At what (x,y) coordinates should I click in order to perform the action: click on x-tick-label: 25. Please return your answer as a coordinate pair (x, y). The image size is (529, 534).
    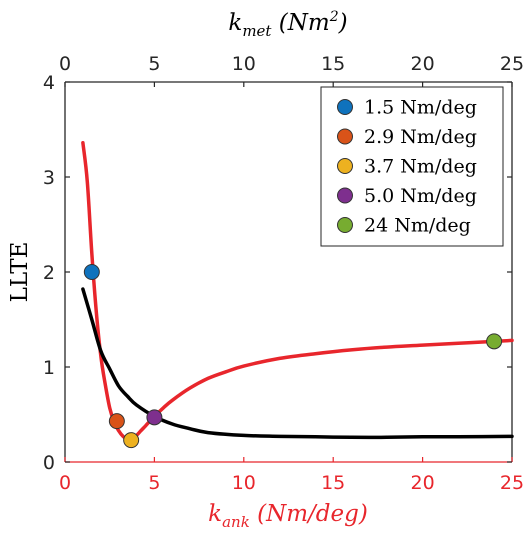
    Looking at the image, I should click on (512, 483).